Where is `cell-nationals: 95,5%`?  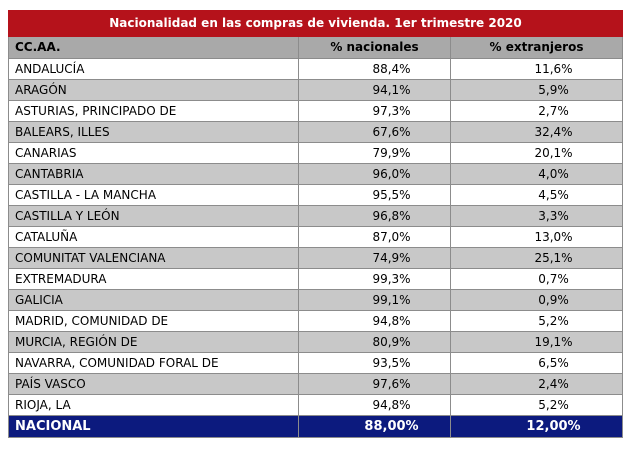 cell-nationals: 95,5% is located at coordinates (374, 195).